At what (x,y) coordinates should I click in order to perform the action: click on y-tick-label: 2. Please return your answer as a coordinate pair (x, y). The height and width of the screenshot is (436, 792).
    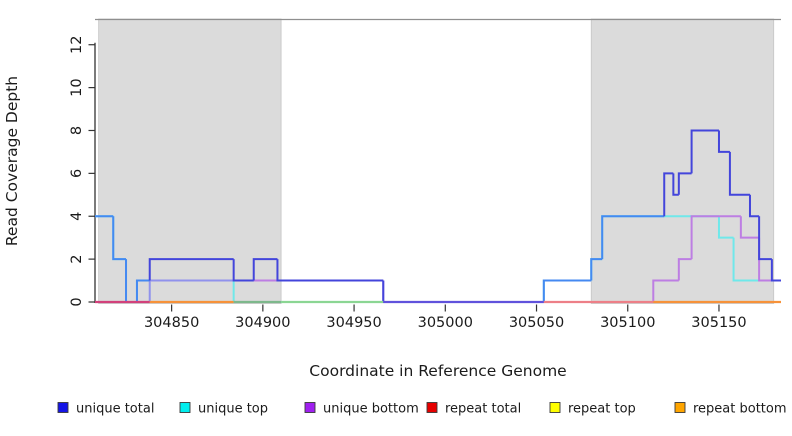
    Looking at the image, I should click on (77, 259).